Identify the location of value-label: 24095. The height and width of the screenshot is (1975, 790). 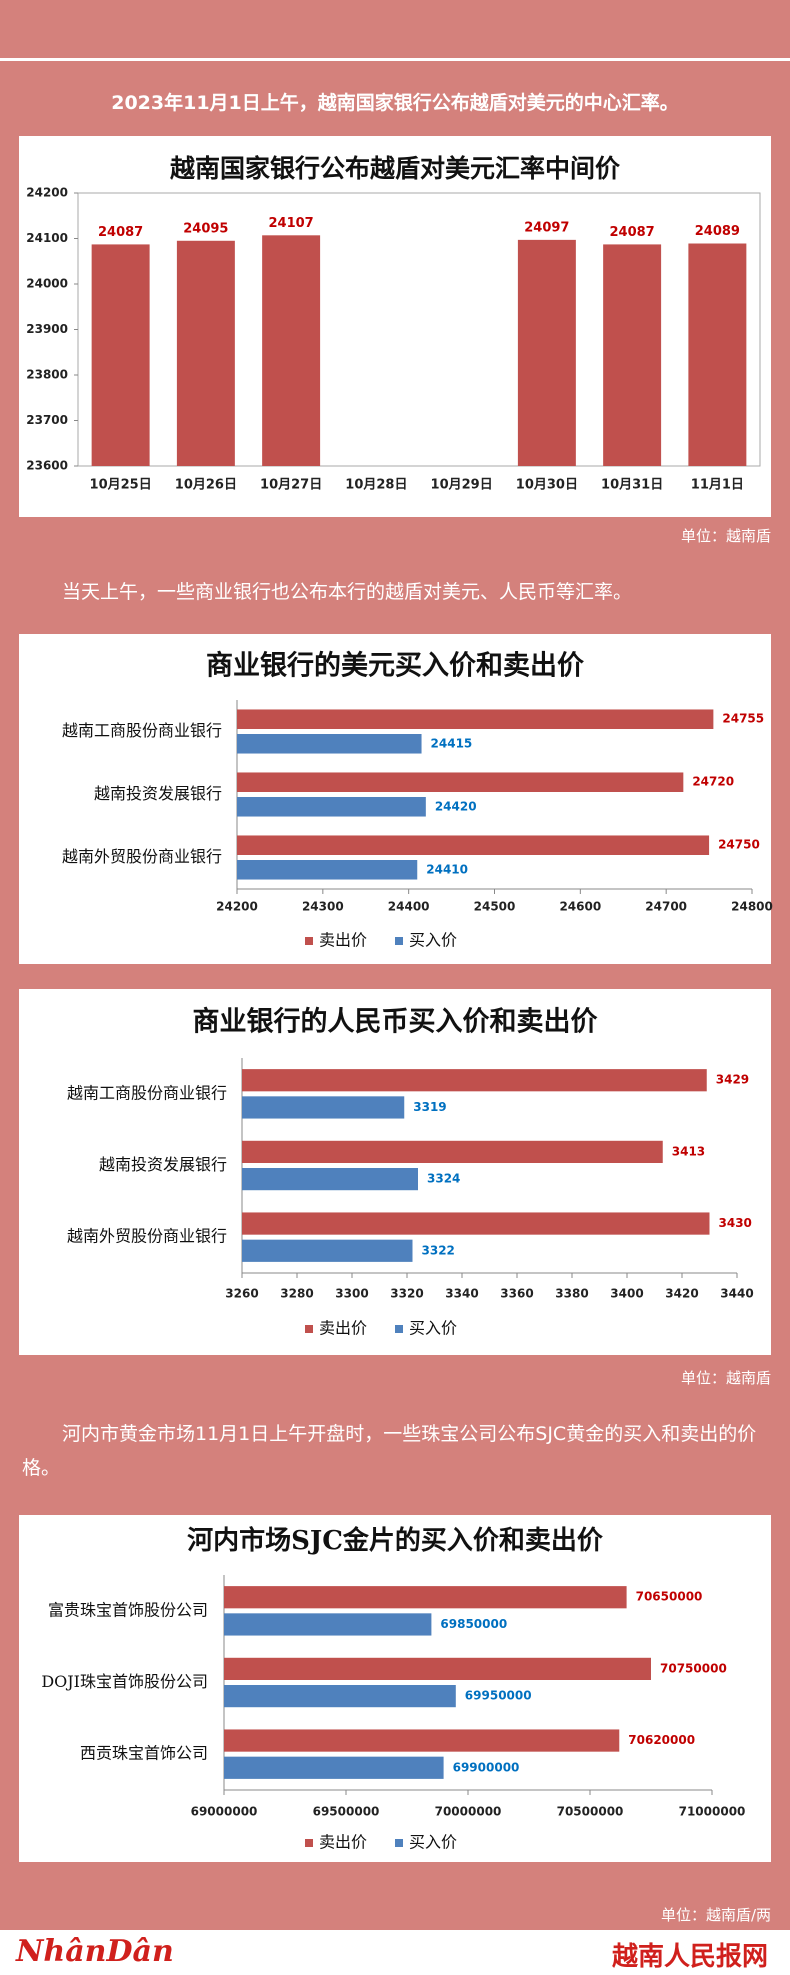
(205, 228).